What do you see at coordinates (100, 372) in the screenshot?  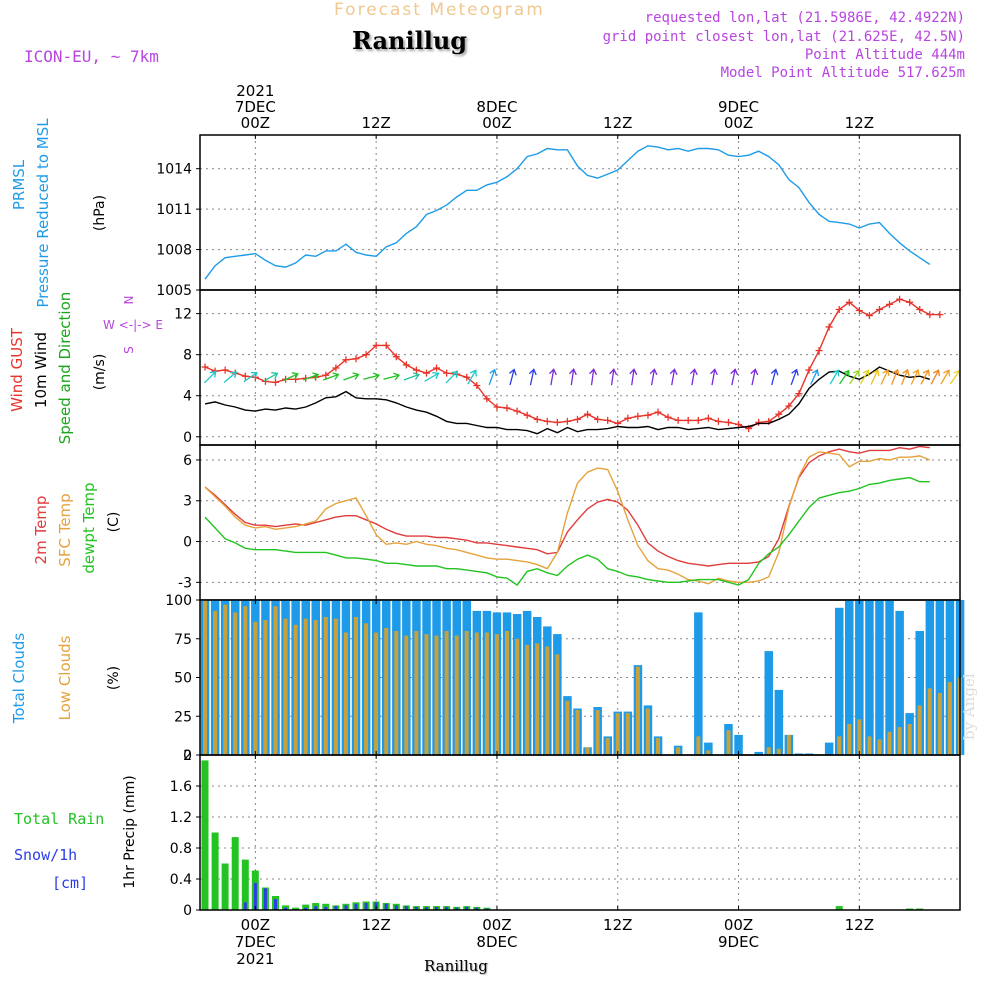 I see `label-ms: (m/s)` at bounding box center [100, 372].